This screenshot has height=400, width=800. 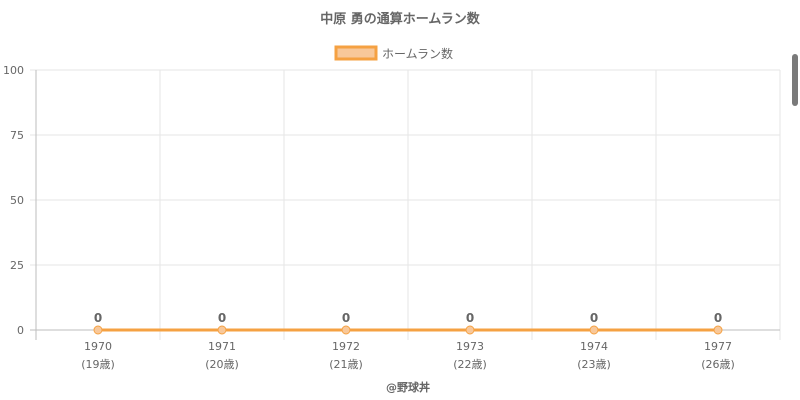 What do you see at coordinates (400, 19) in the screenshot?
I see `chart-title: 中原 勇の通算ホームラン数` at bounding box center [400, 19].